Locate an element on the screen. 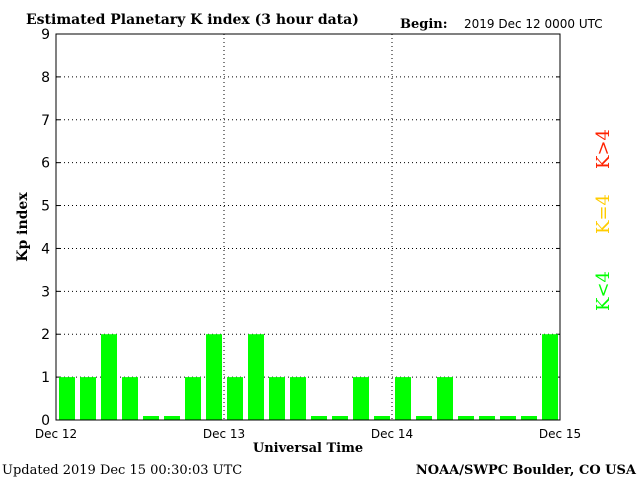 This screenshot has height=480, width=640. x-axis-label: Universal Time is located at coordinates (308, 448).